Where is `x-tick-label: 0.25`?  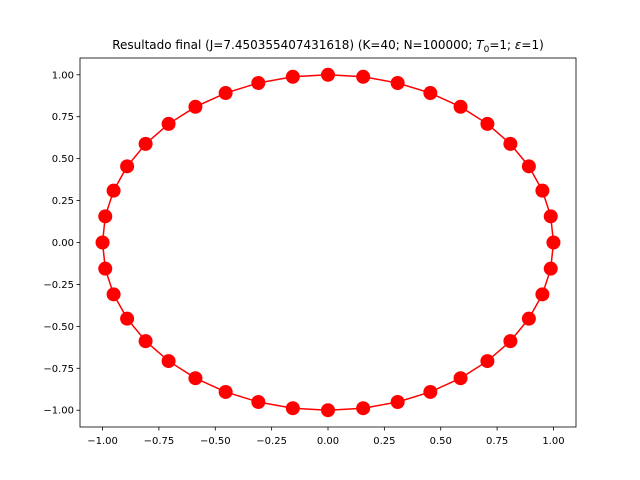 x-tick-label: 0.25 is located at coordinates (384, 441).